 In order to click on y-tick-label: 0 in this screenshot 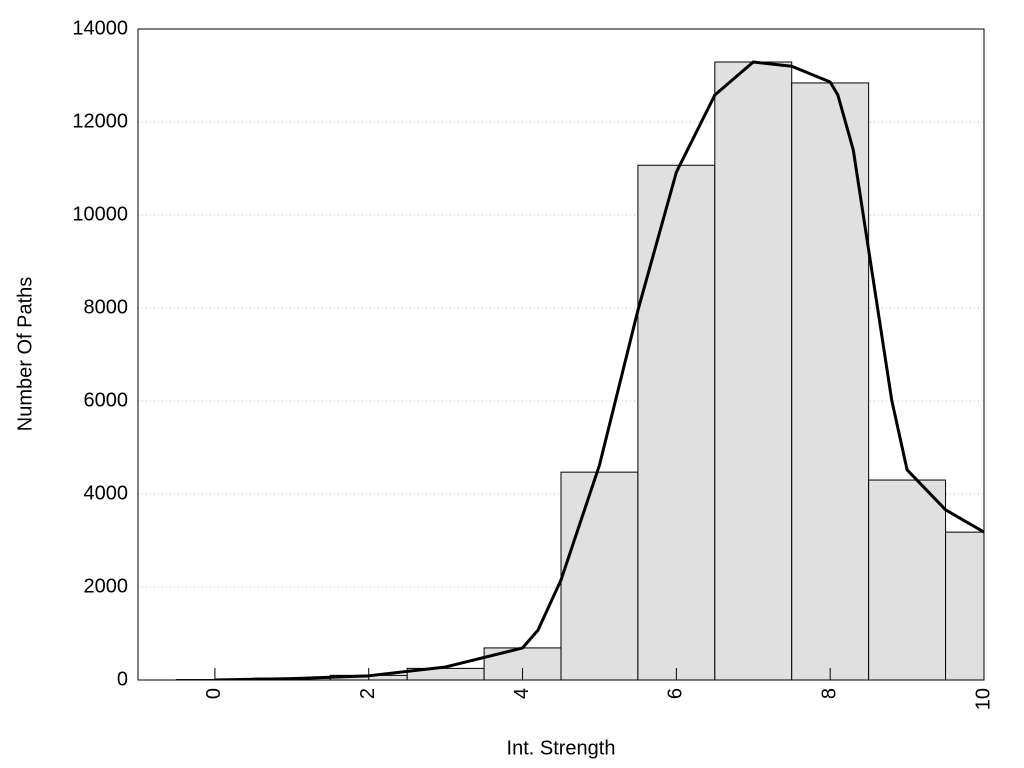, I will do `click(122, 679)`.